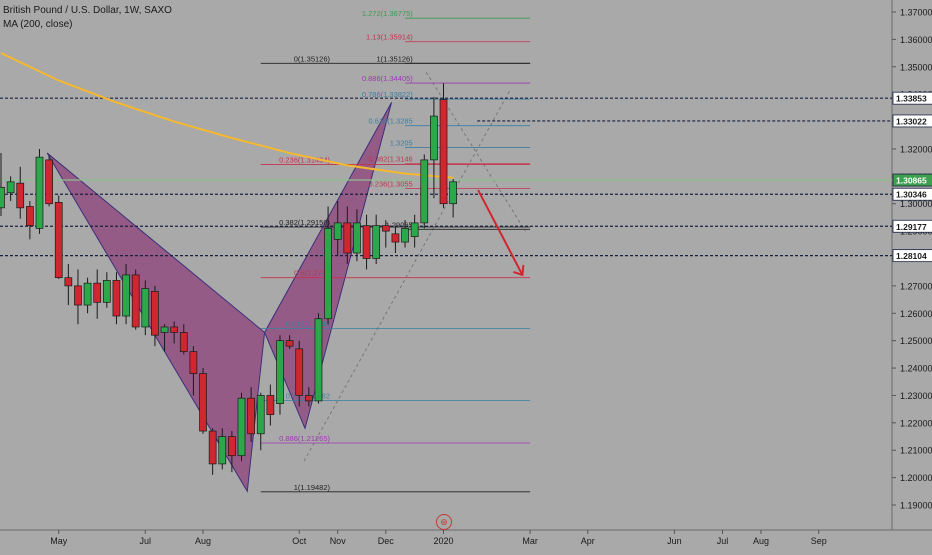 This screenshot has height=555, width=932. What do you see at coordinates (387, 94) in the screenshot?
I see `fib-extension-label: 0.786(1.33822)` at bounding box center [387, 94].